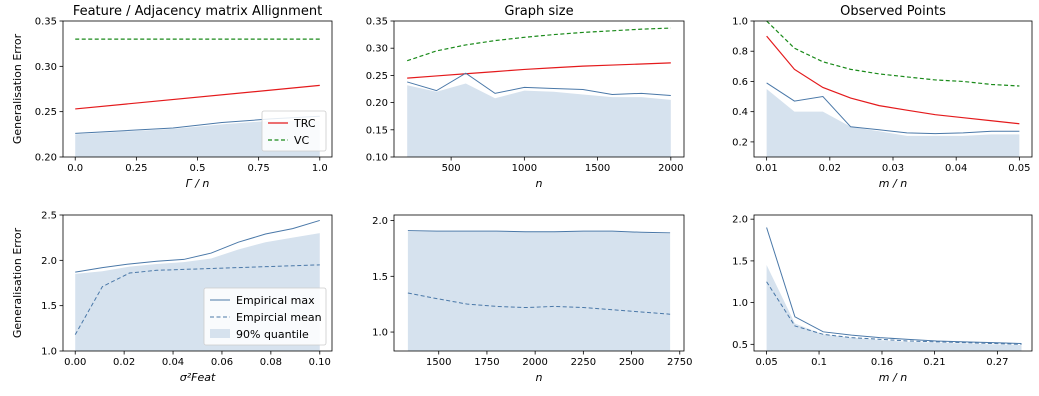 This screenshot has height=396, width=1039. Describe the element at coordinates (740, 82) in the screenshot. I see `y-tick-label: 0.6` at that location.